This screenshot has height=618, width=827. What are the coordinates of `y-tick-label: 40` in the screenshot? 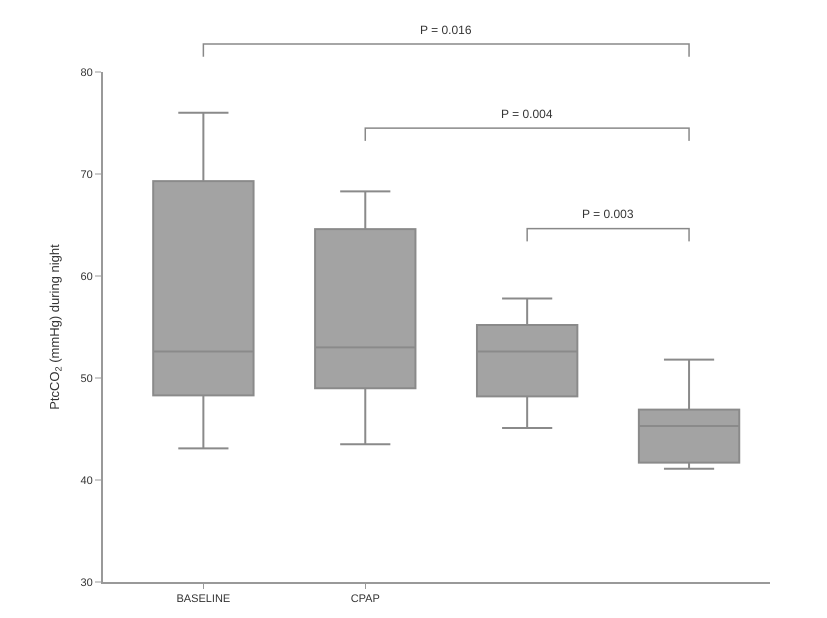 It's located at (86, 480).